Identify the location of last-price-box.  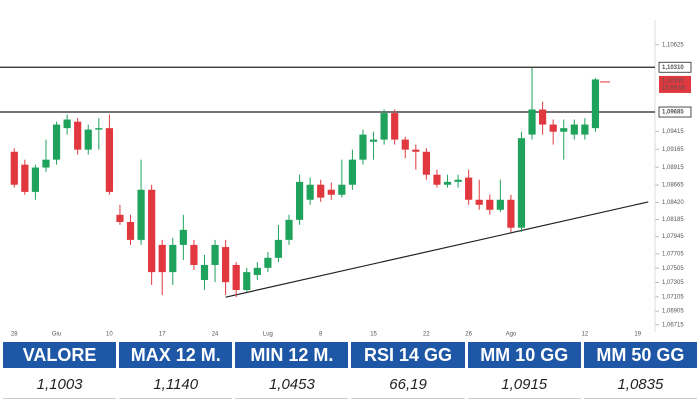
(675, 84).